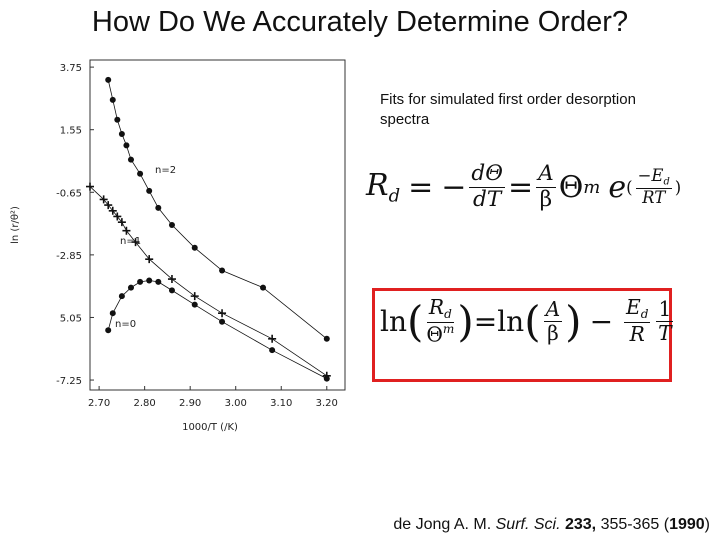  What do you see at coordinates (665, 309) in the screenshot?
I see `eq-text: 1` at bounding box center [665, 309].